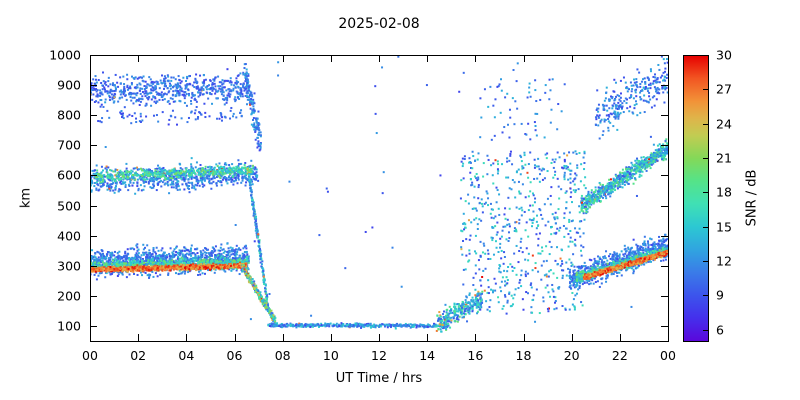 The image size is (800, 400). What do you see at coordinates (65, 55) in the screenshot?
I see `y-tick-label: 1000` at bounding box center [65, 55].